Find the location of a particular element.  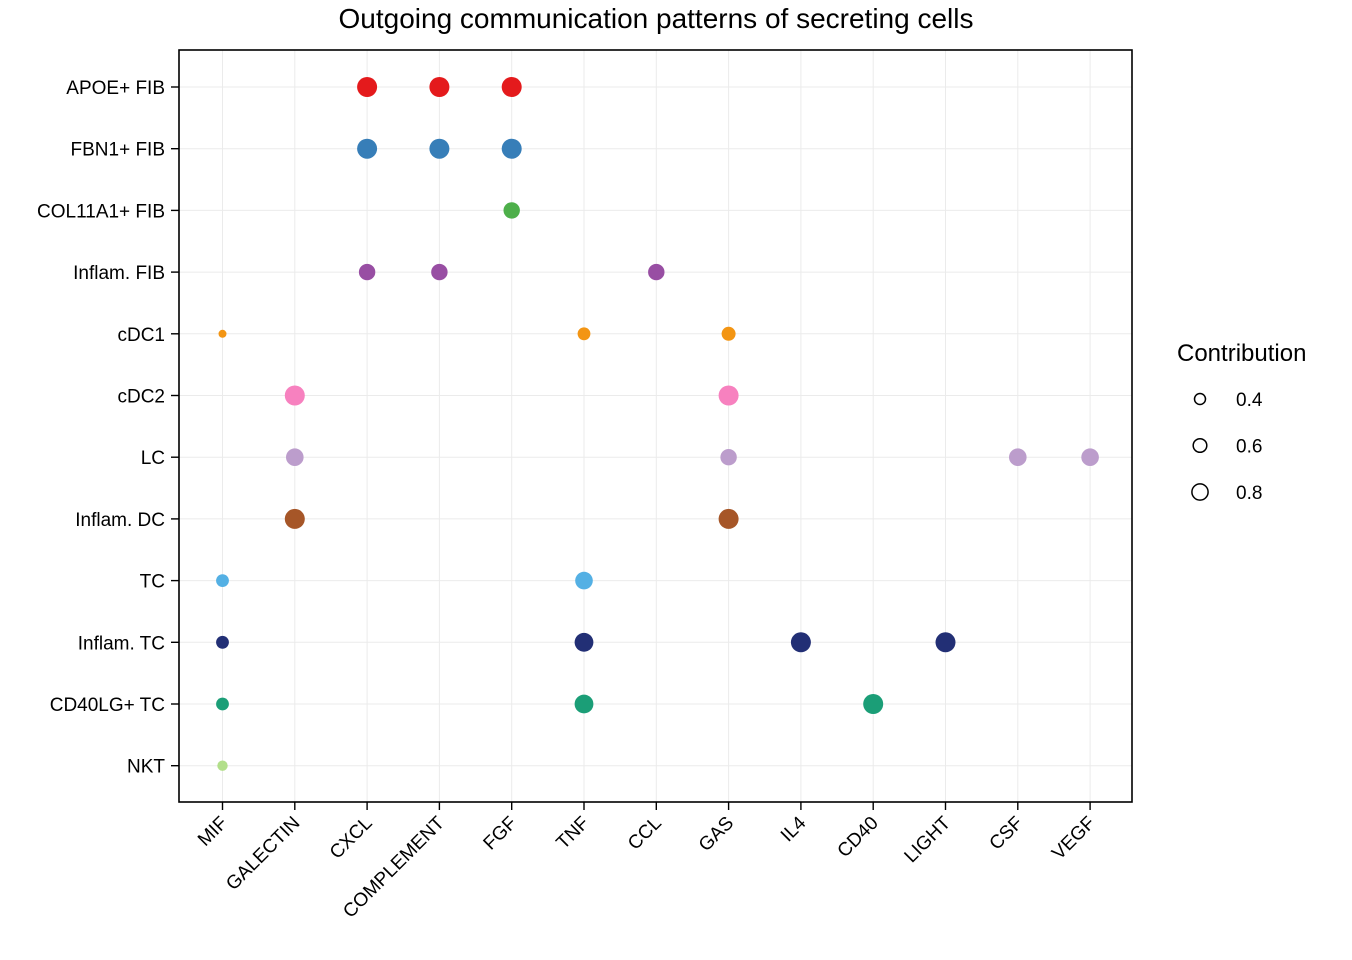

y-tick-label: Inflam. TC is located at coordinates (121, 643).